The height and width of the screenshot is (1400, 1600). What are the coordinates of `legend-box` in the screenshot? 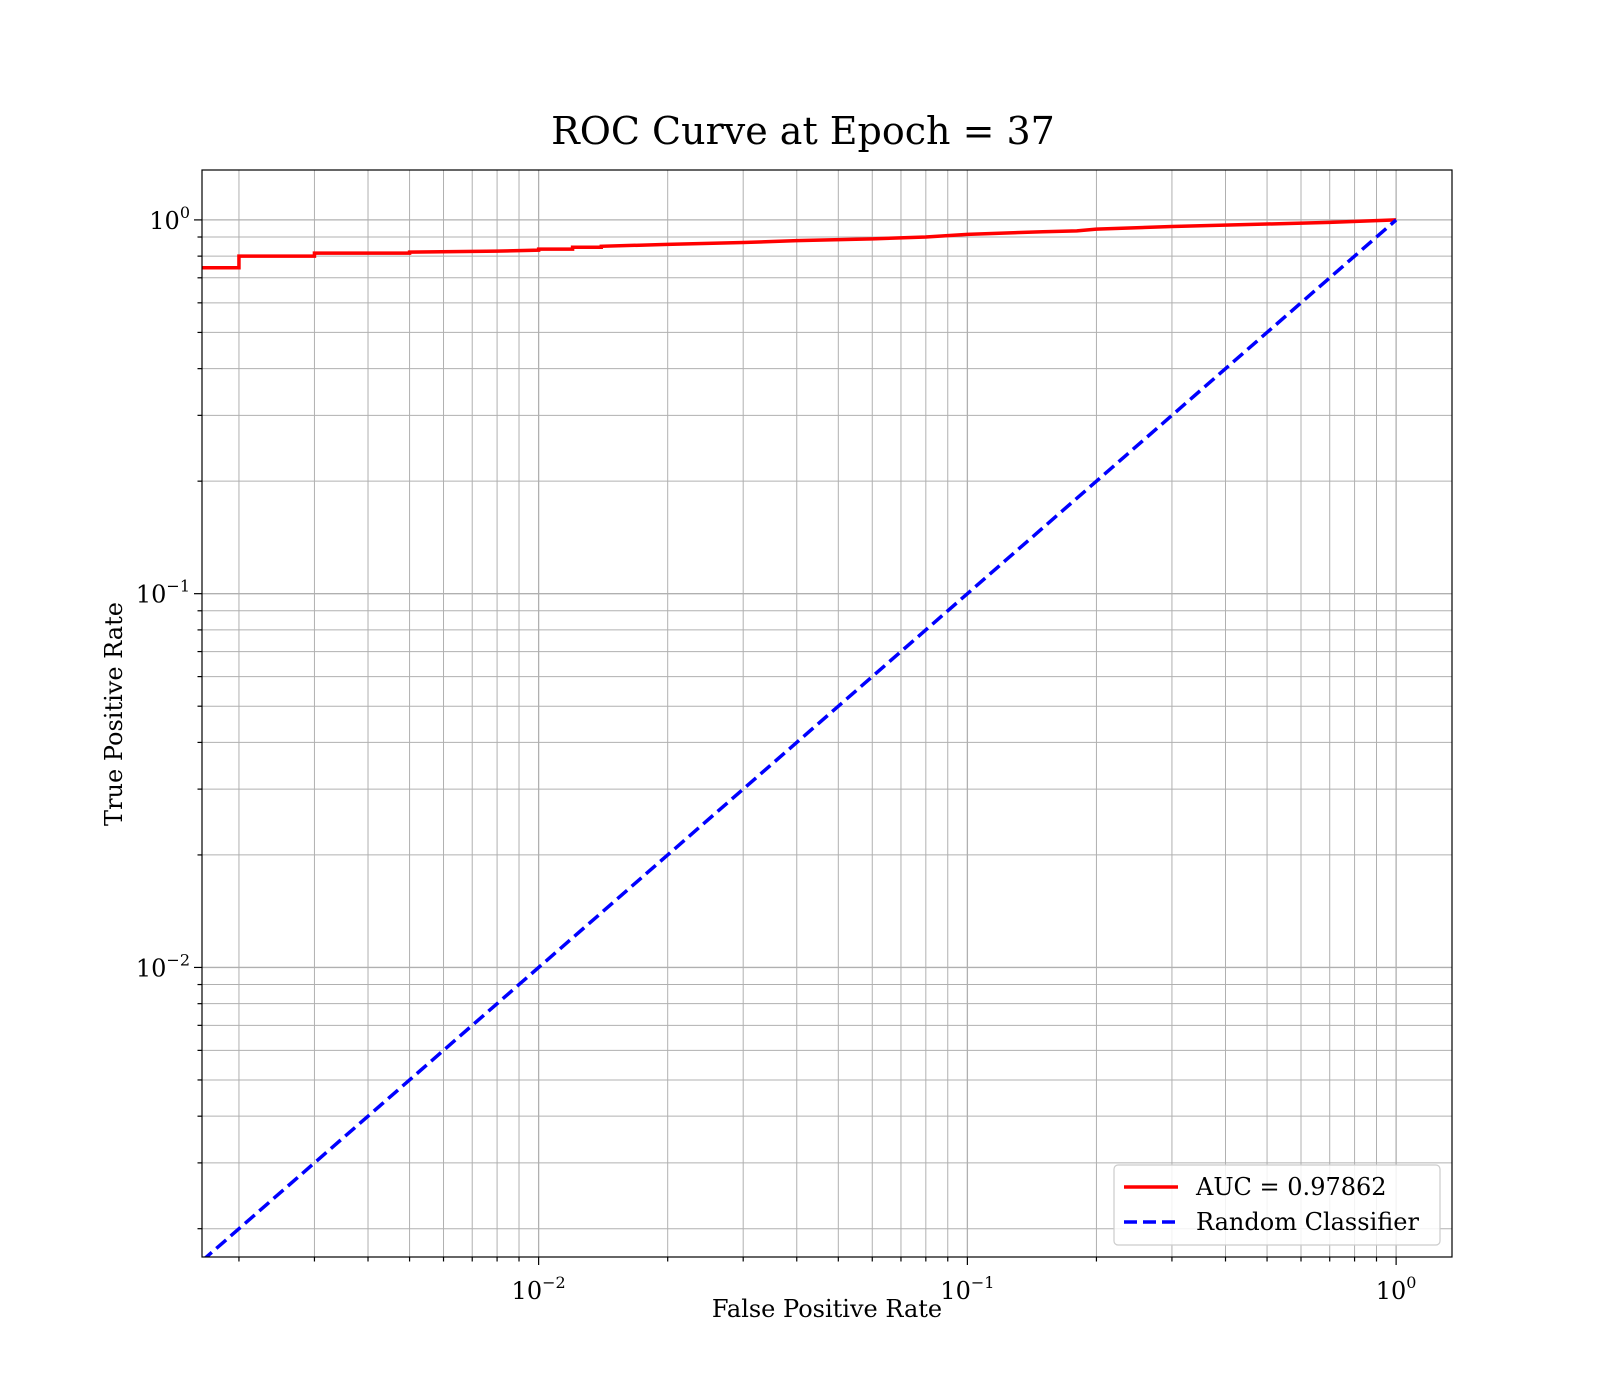 It's located at (1277, 1205).